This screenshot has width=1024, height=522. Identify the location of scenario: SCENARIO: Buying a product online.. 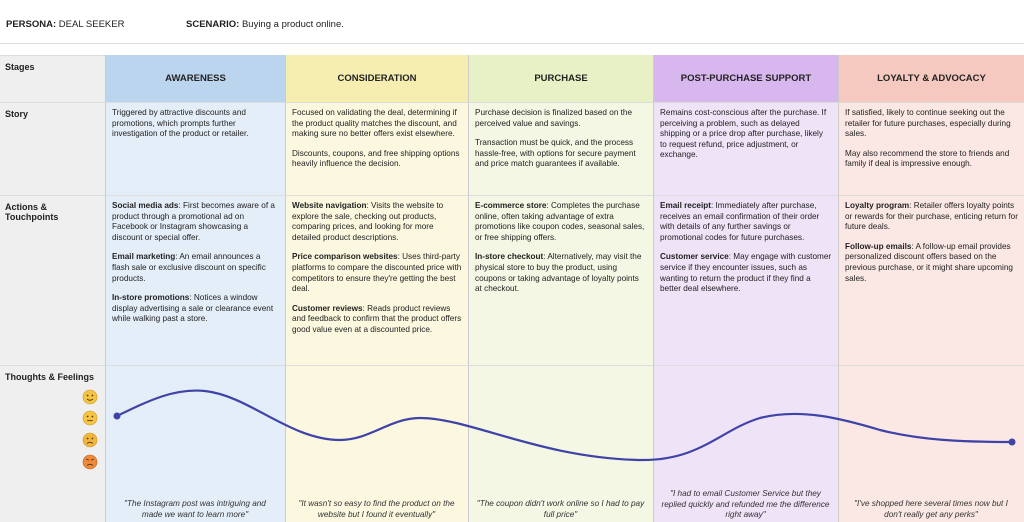
(265, 24).